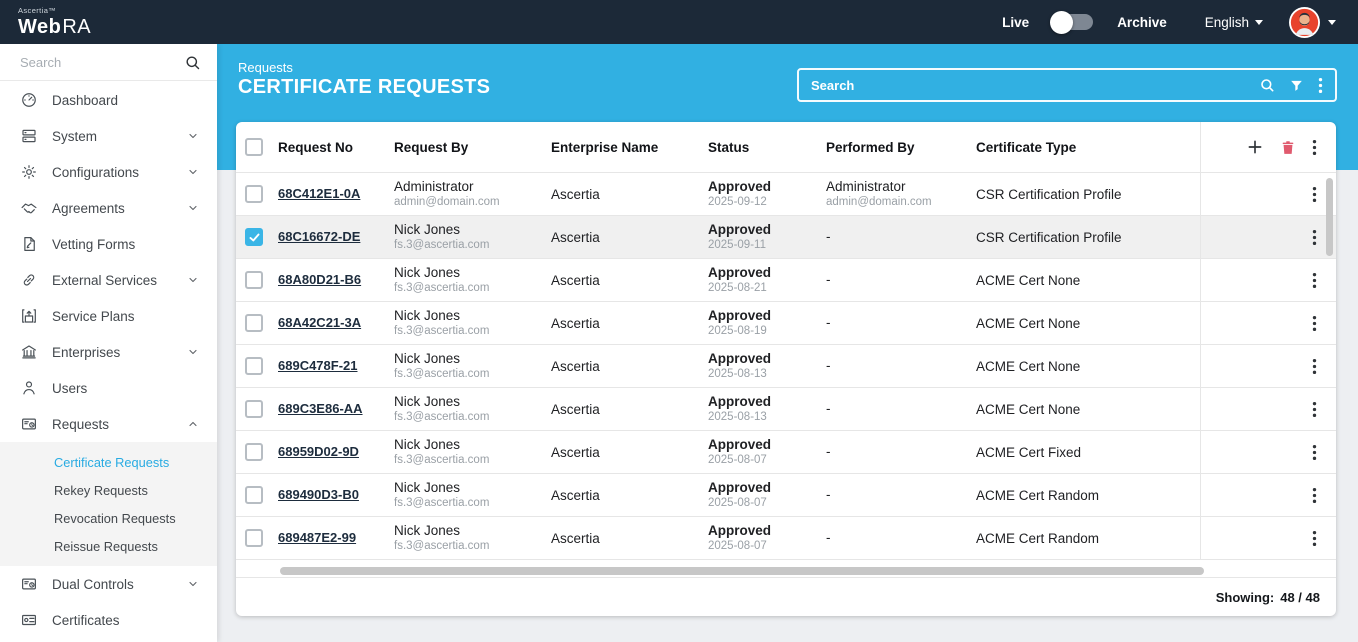  Describe the element at coordinates (1312, 22) in the screenshot. I see `user-menu` at that location.